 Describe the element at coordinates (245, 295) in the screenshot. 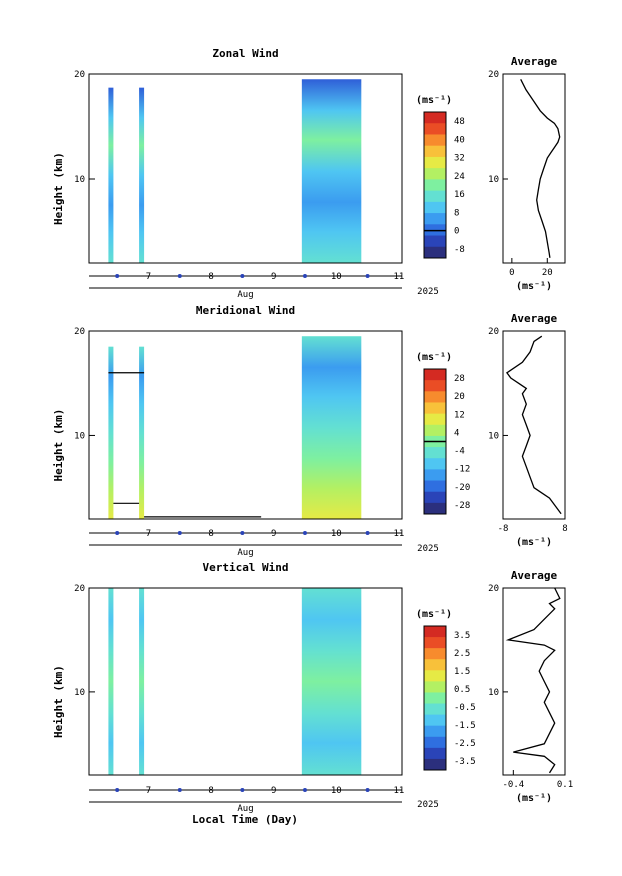

I see `month-label: Aug` at that location.